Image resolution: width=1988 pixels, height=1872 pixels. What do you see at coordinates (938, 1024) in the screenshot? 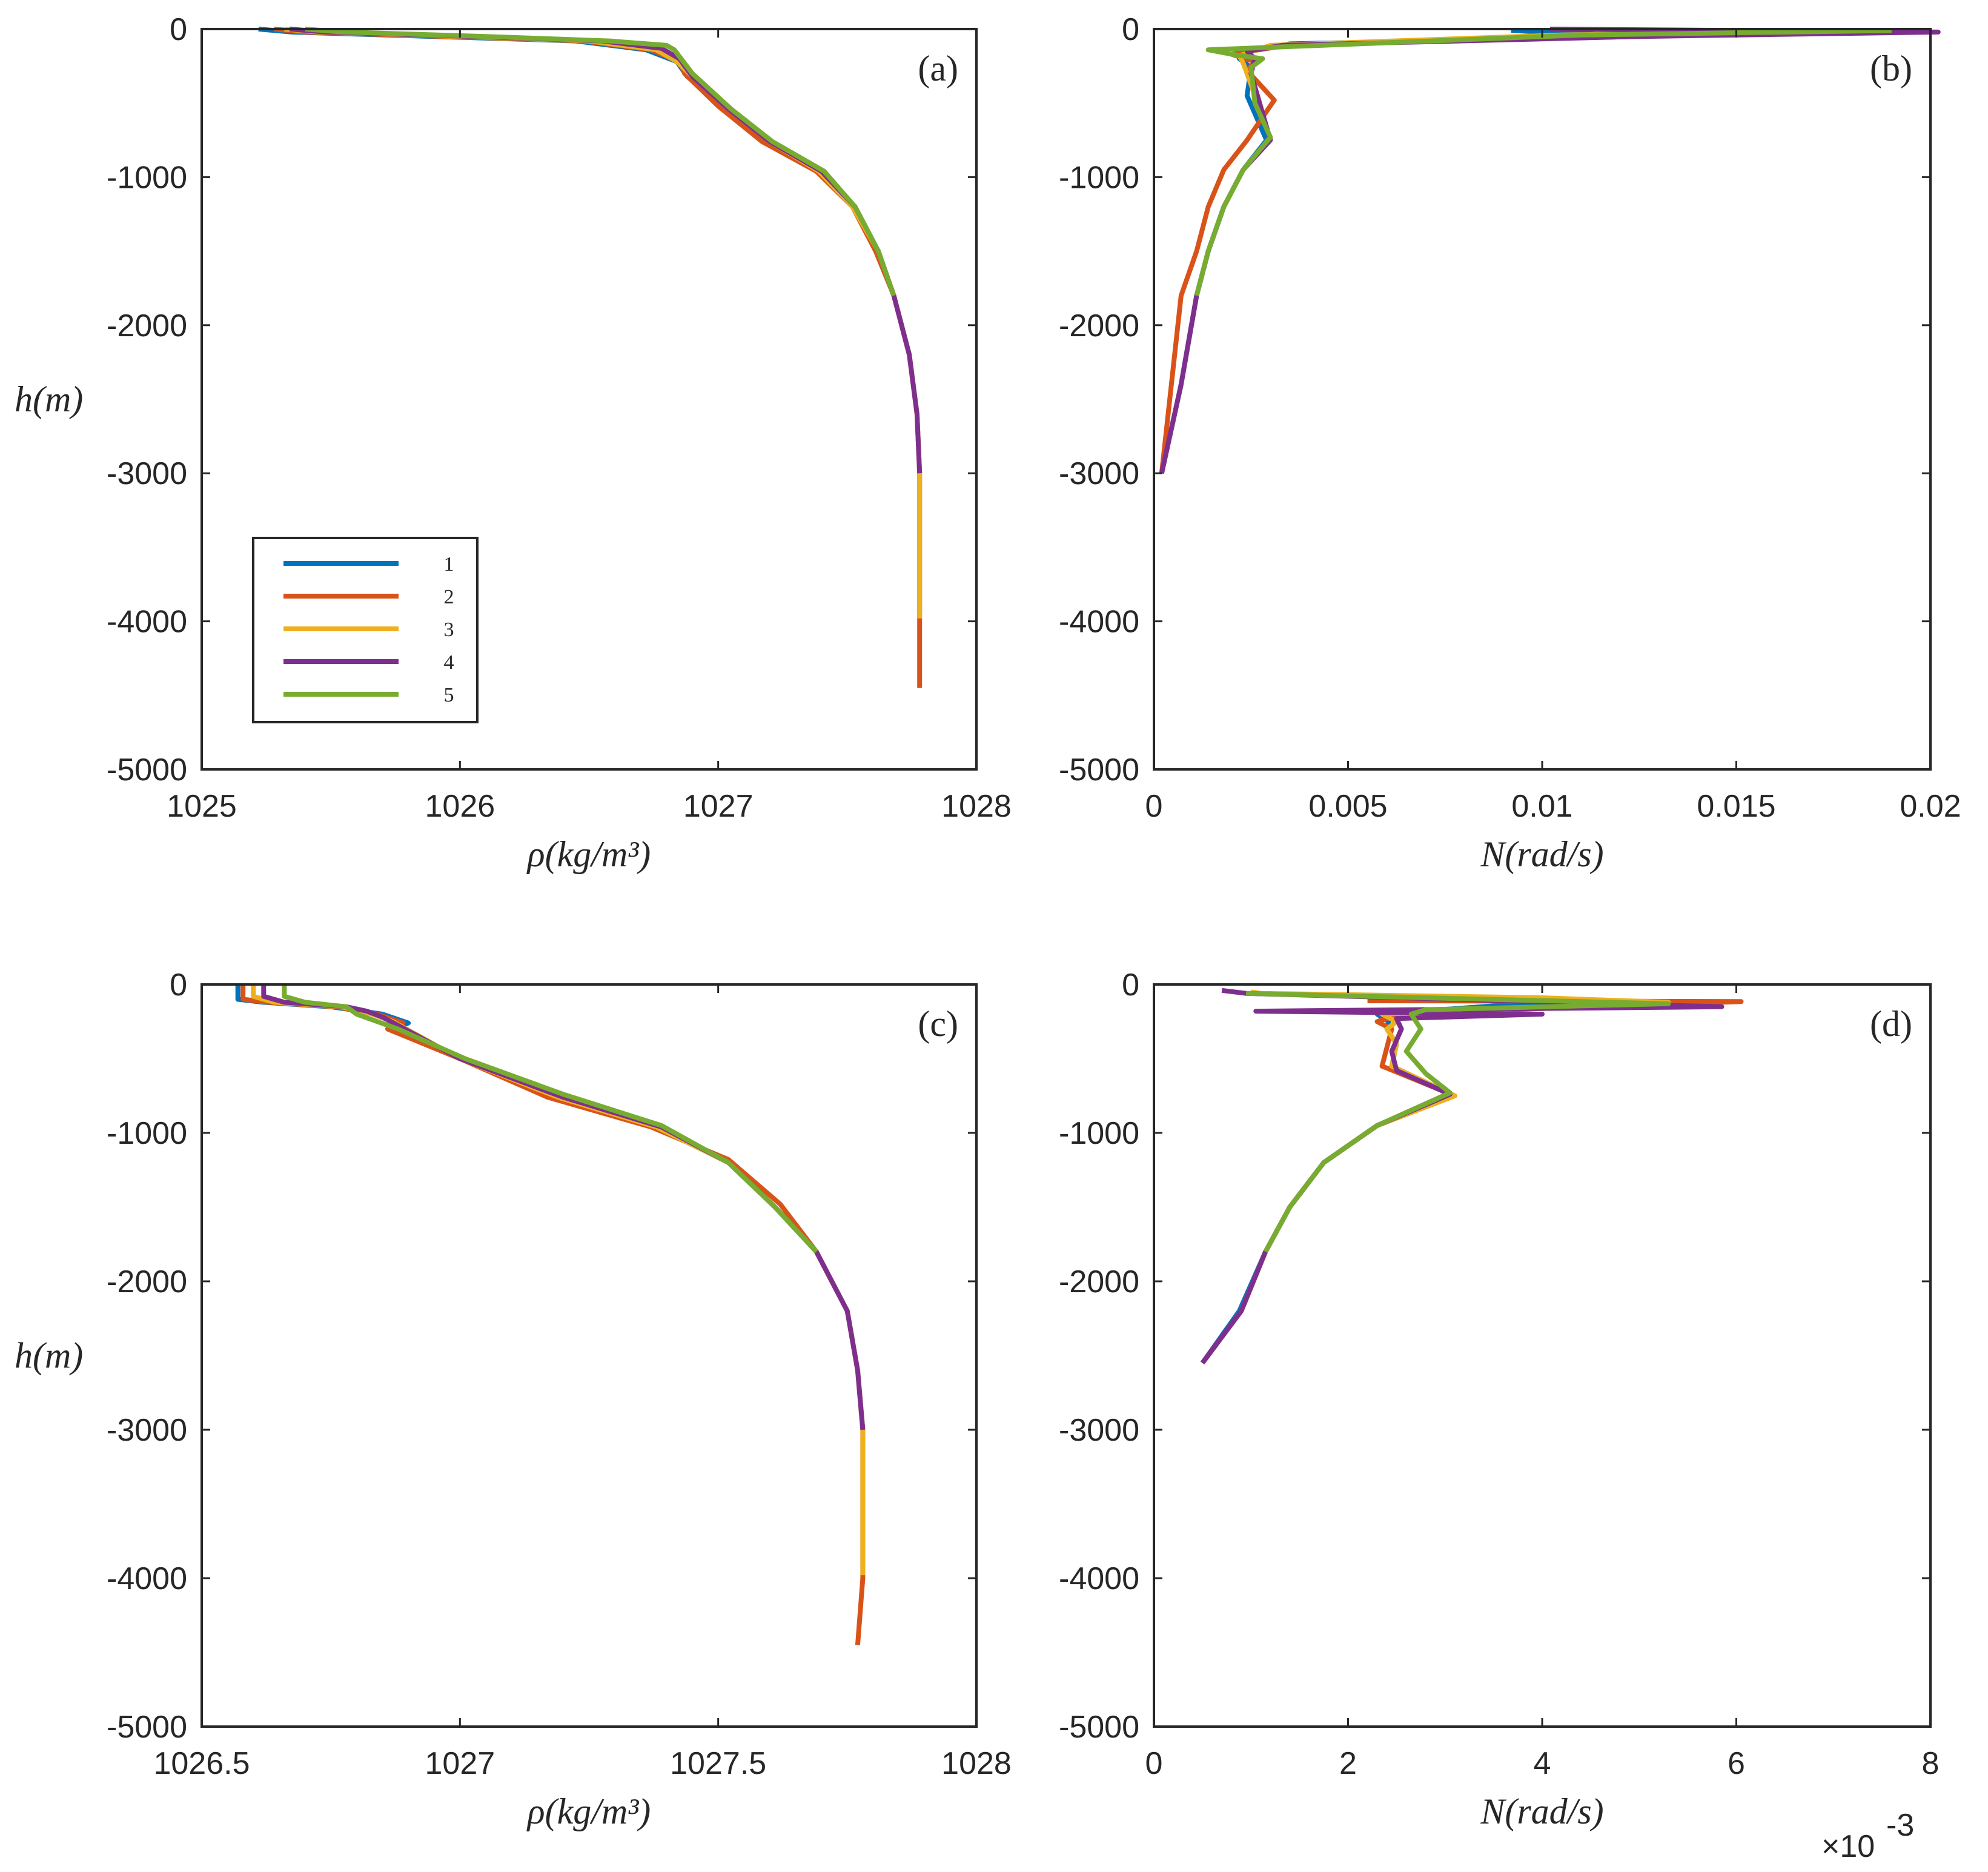
I see `panel-label: (c)` at bounding box center [938, 1024].